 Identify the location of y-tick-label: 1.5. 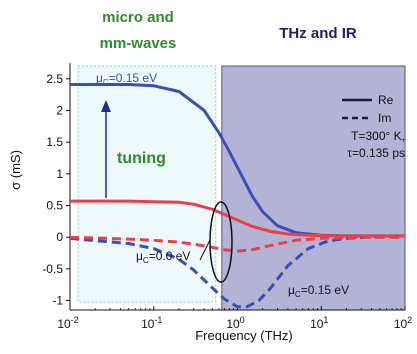
(54, 142).